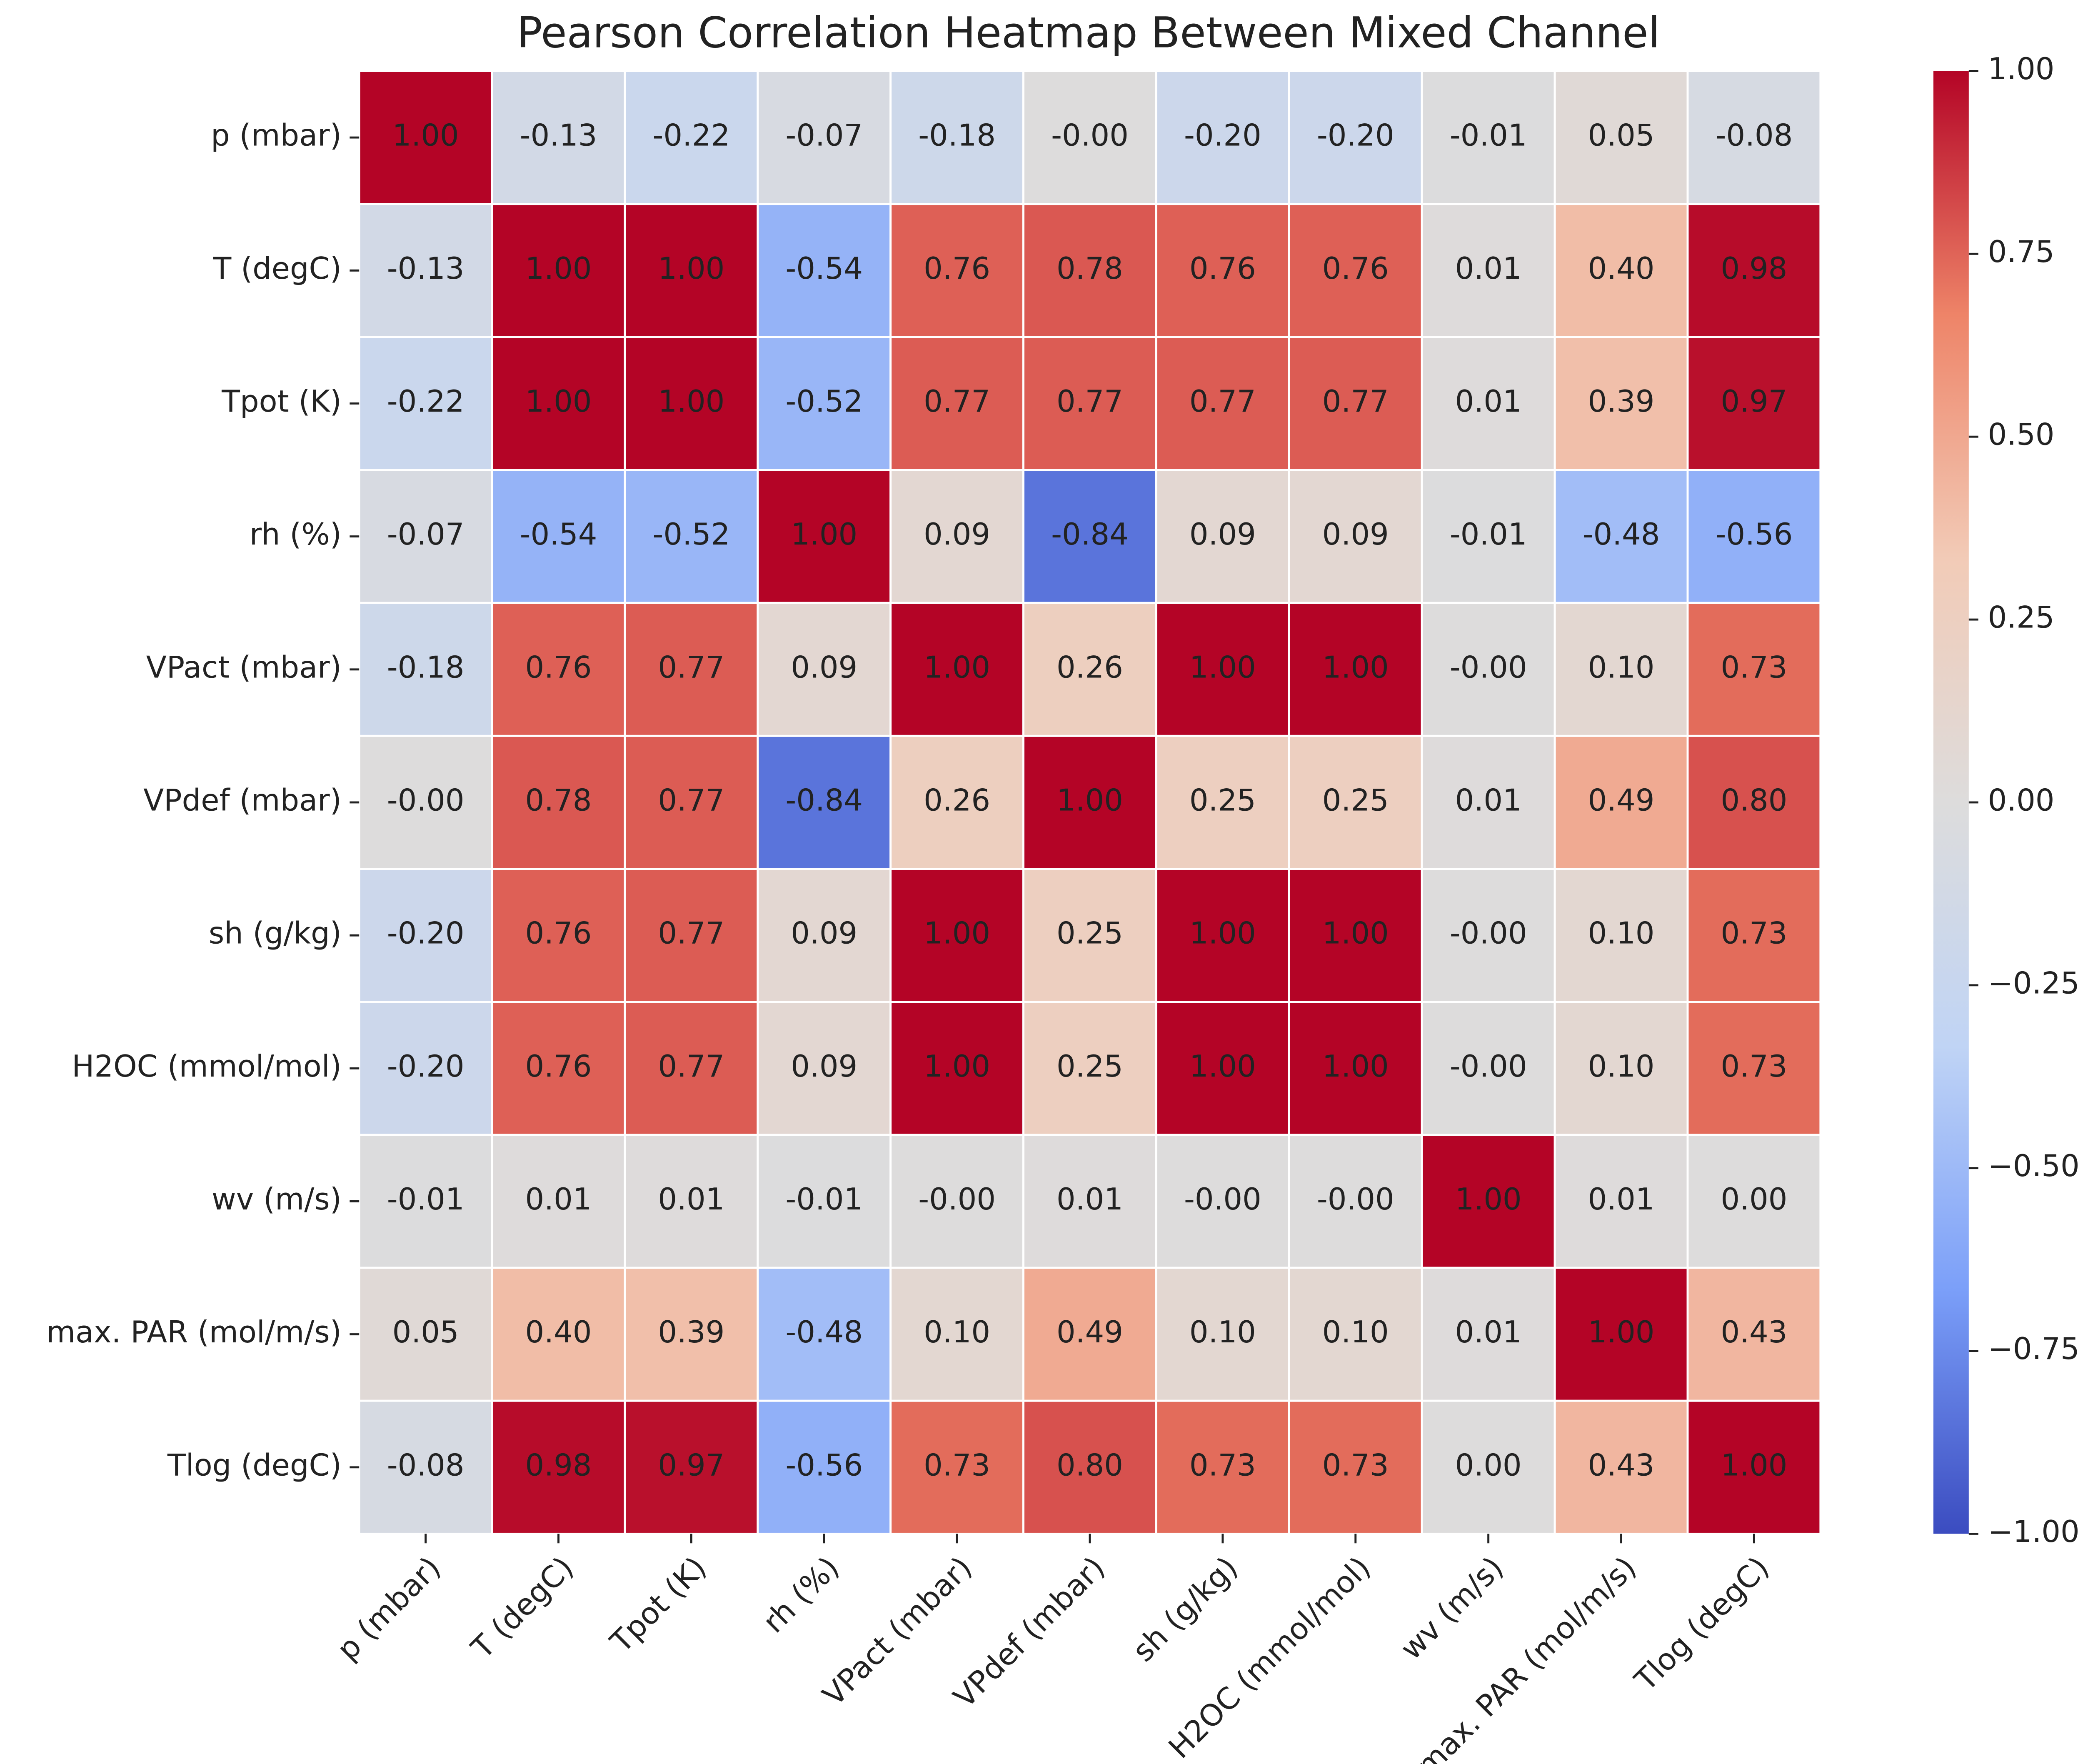 The width and height of the screenshot is (2083, 1764). What do you see at coordinates (1185, 1609) in the screenshot?
I see `x-tick-label: sh (g/kg)` at bounding box center [1185, 1609].